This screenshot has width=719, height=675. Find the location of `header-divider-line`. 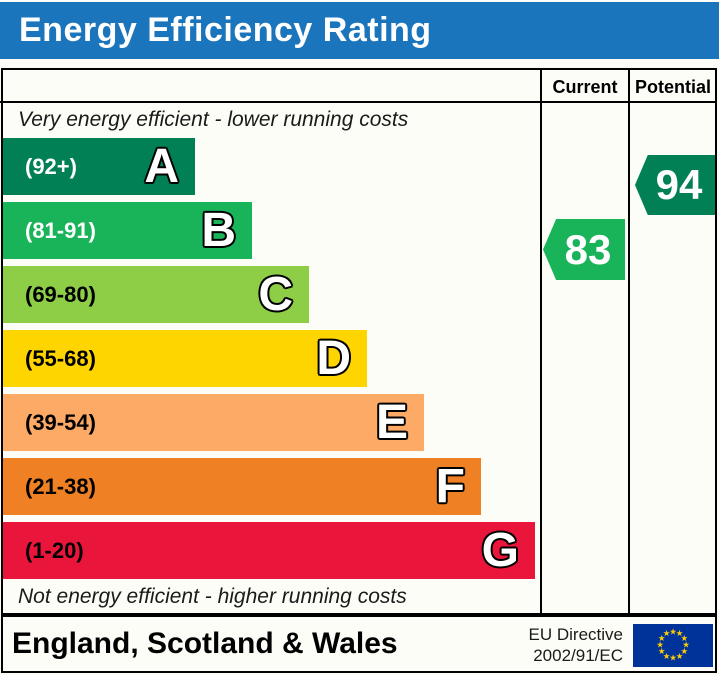

header-divider-line is located at coordinates (358, 102).